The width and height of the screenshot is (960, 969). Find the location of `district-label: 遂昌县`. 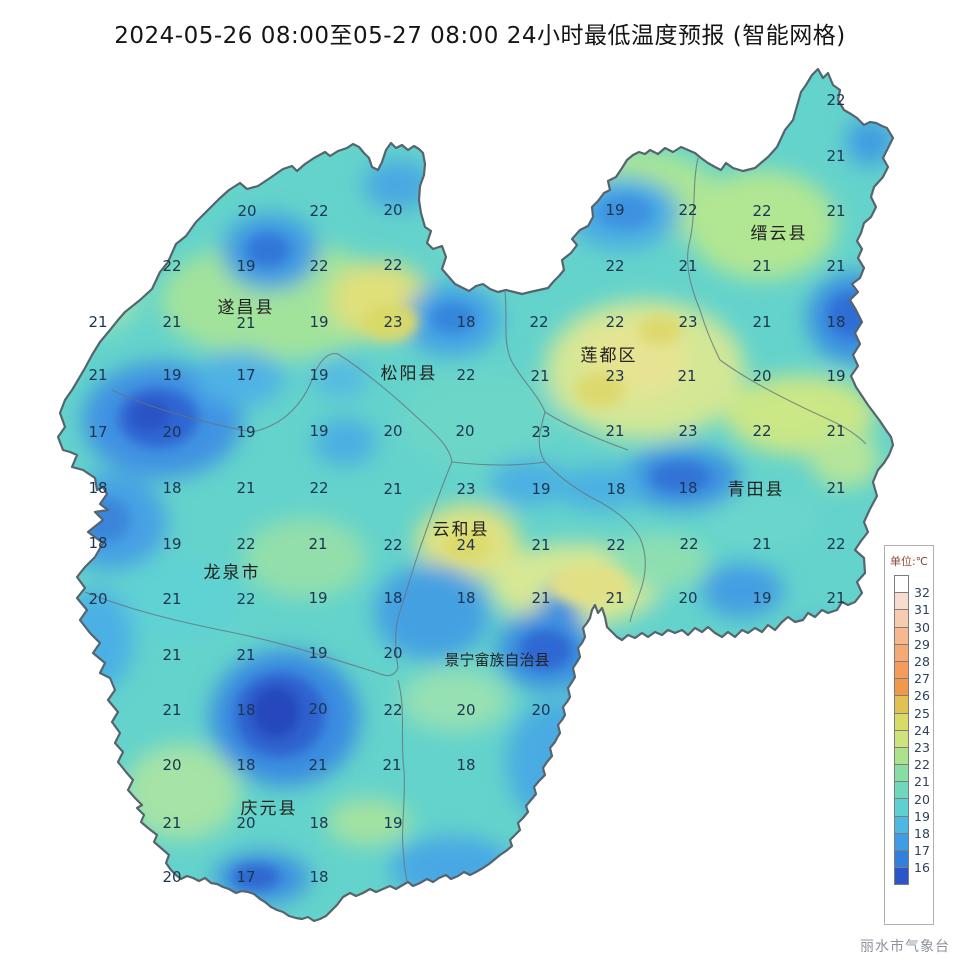

district-label: 遂昌县 is located at coordinates (246, 307).